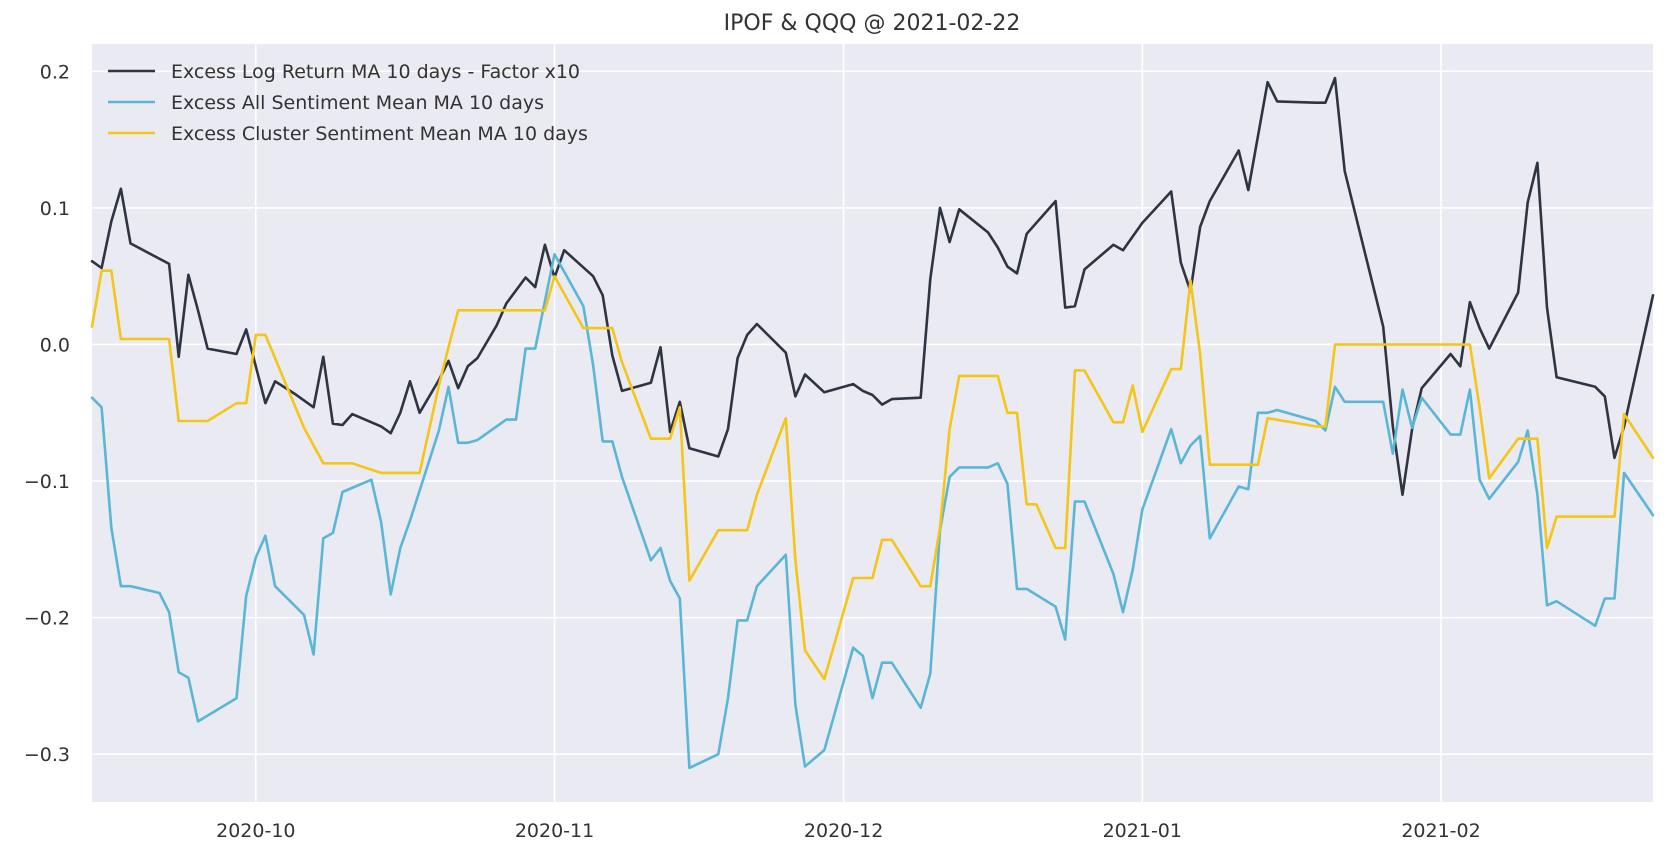 Image resolution: width=1666 pixels, height=857 pixels. I want to click on x-tick-label: 2020-11, so click(554, 831).